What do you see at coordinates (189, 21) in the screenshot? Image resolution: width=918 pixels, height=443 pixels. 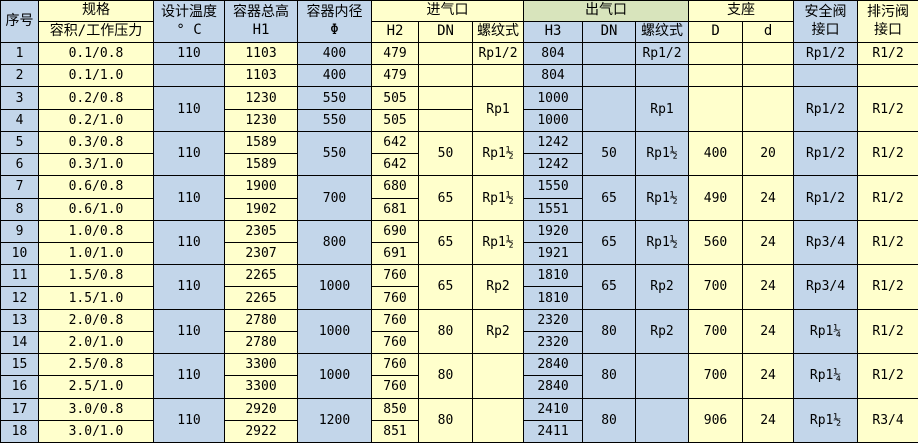 I see `col-header-design-temp: 设计温度 ° C` at bounding box center [189, 21].